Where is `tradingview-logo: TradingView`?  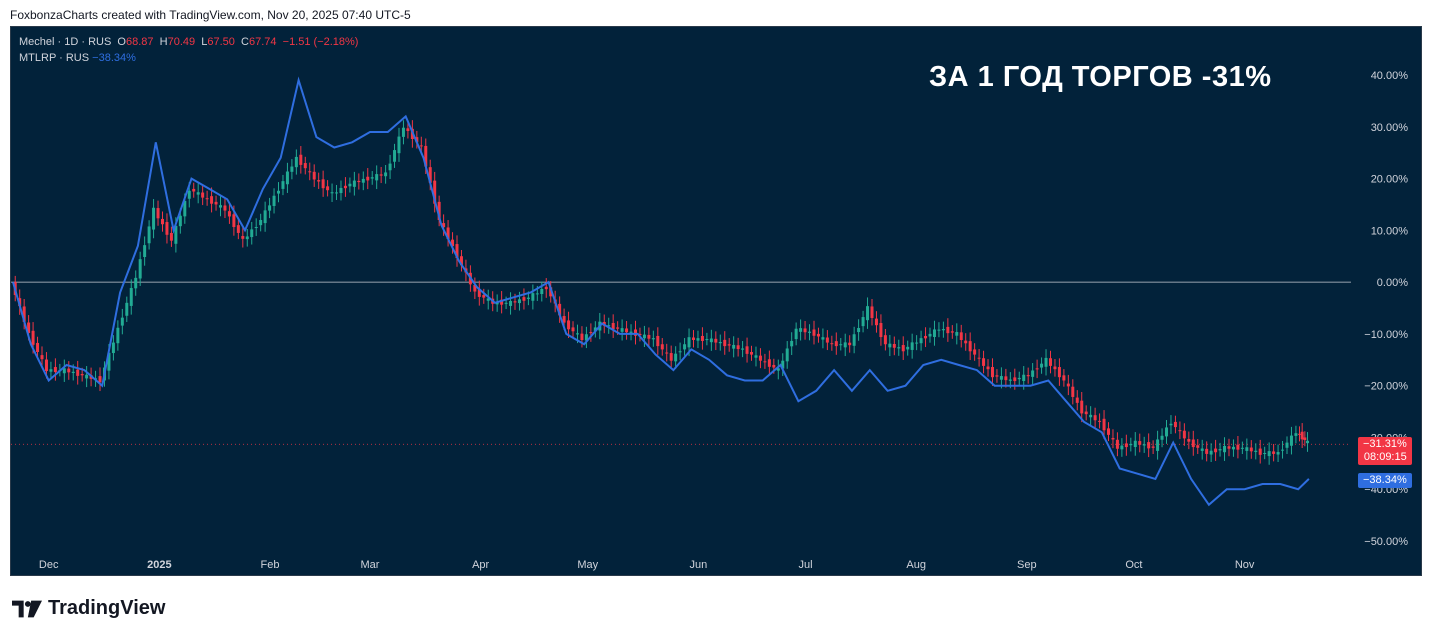 tradingview-logo: TradingView is located at coordinates (88, 608).